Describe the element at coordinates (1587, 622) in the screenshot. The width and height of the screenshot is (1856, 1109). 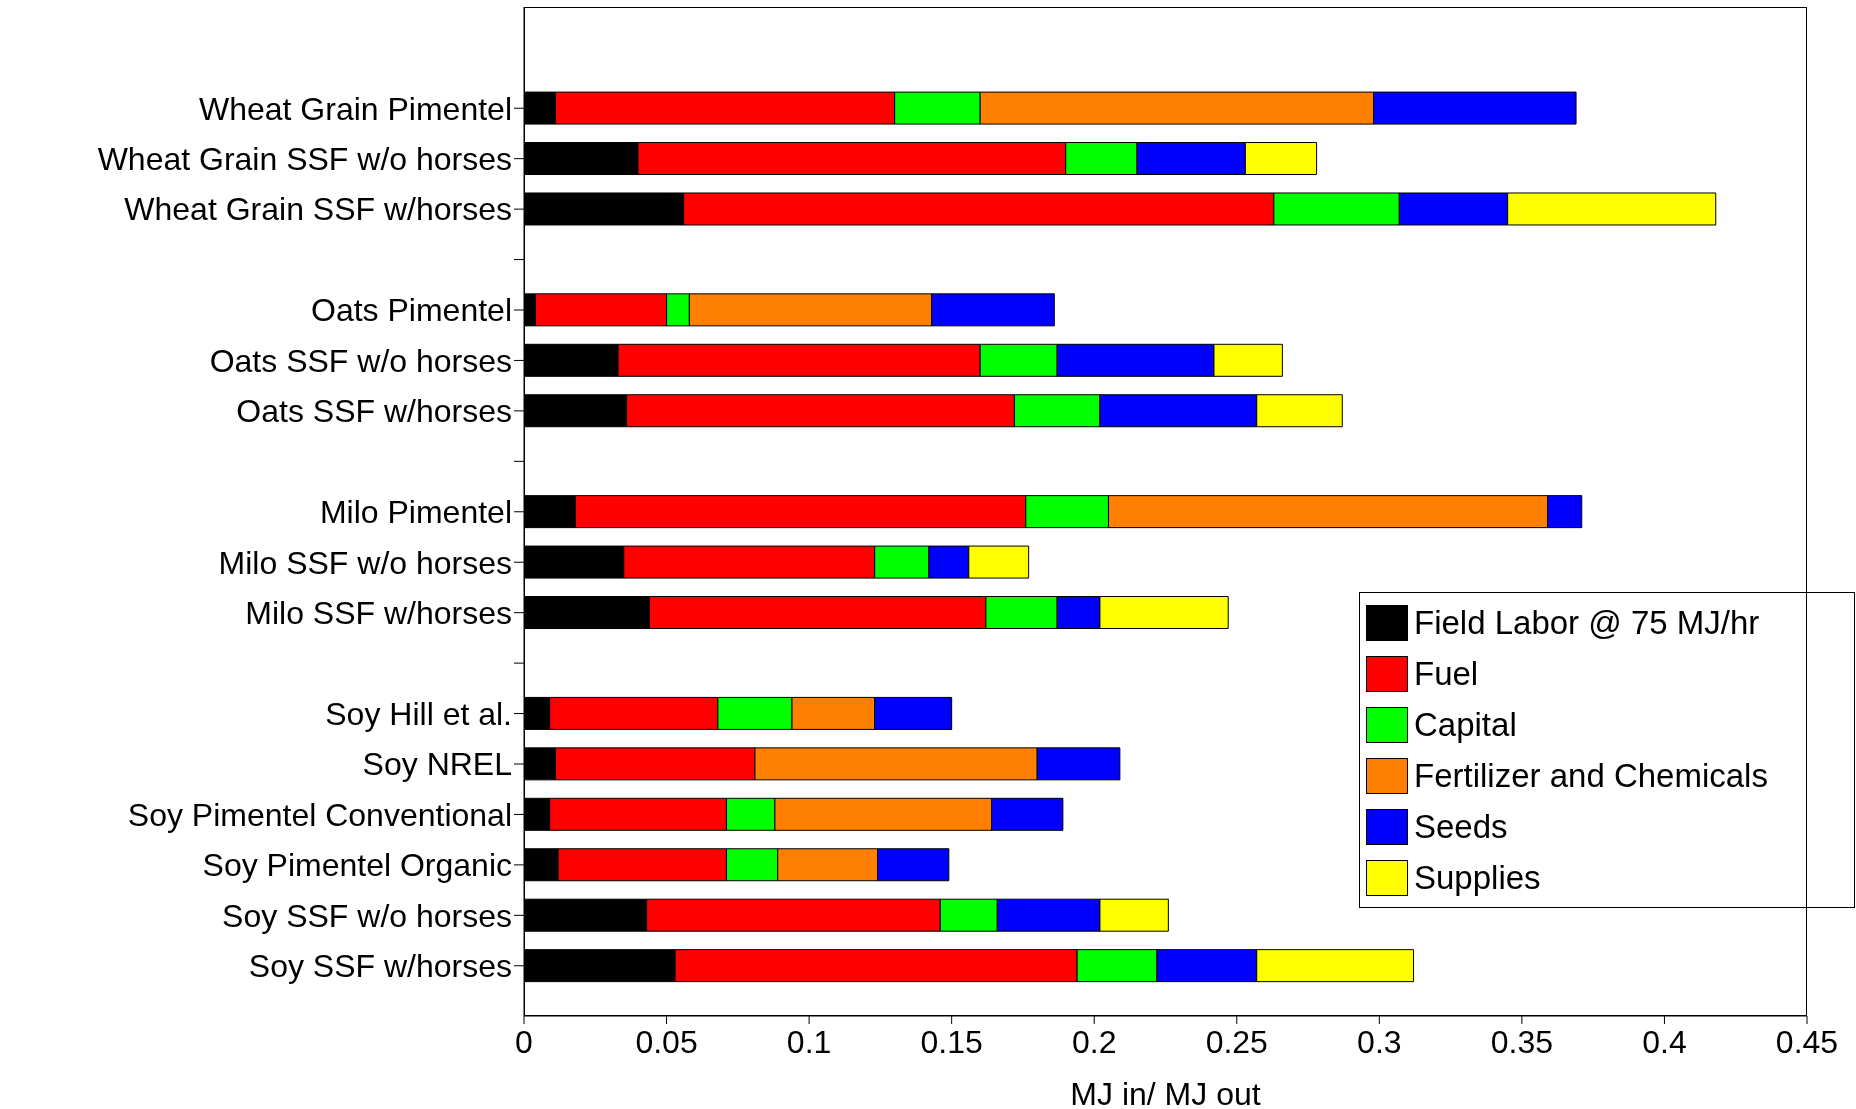
I see `legend-label: Field Labor @ 75 MJ/hr` at that location.